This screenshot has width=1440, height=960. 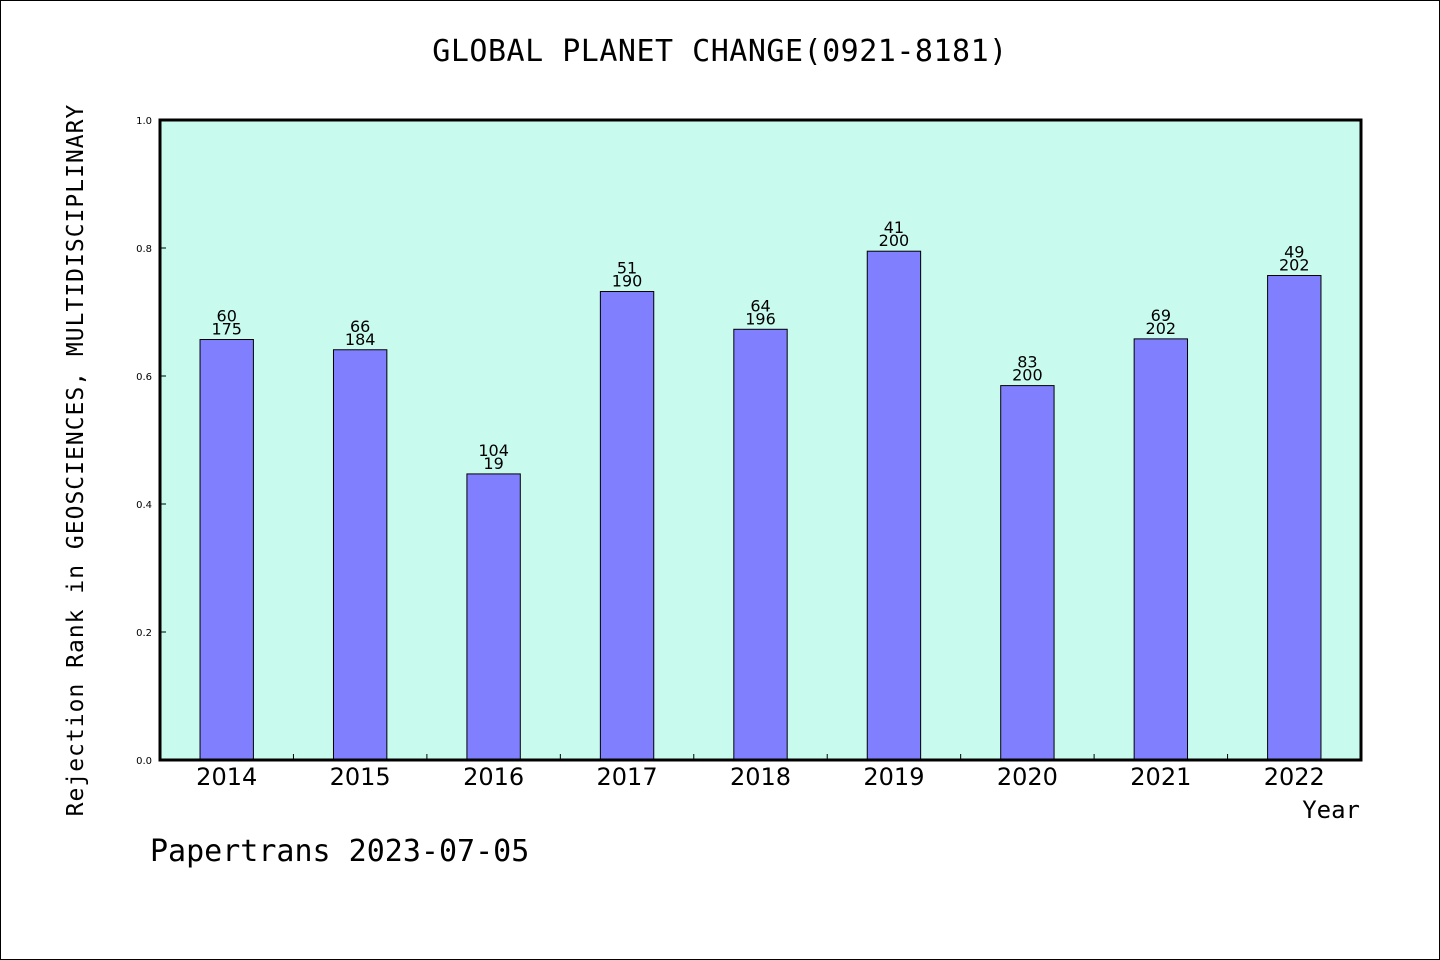 What do you see at coordinates (340, 851) in the screenshot?
I see `footer-text: Papertrans 2023-07-05` at bounding box center [340, 851].